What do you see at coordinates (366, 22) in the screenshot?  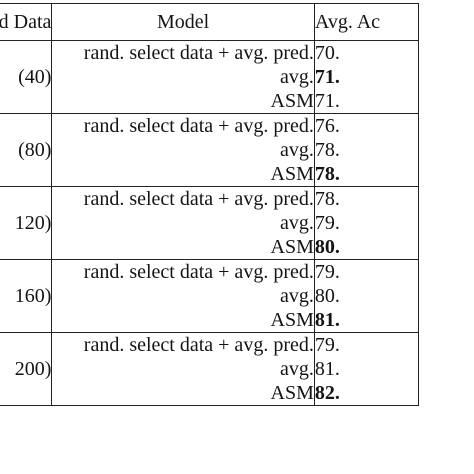 I see `header-avg-accuracy: Avg. Ac` at bounding box center [366, 22].